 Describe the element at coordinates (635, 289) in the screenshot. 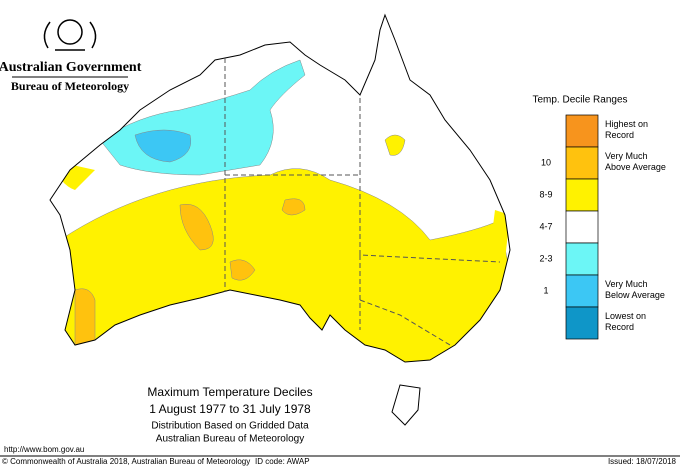

I see `legend-label: Very Much Below Average` at that location.